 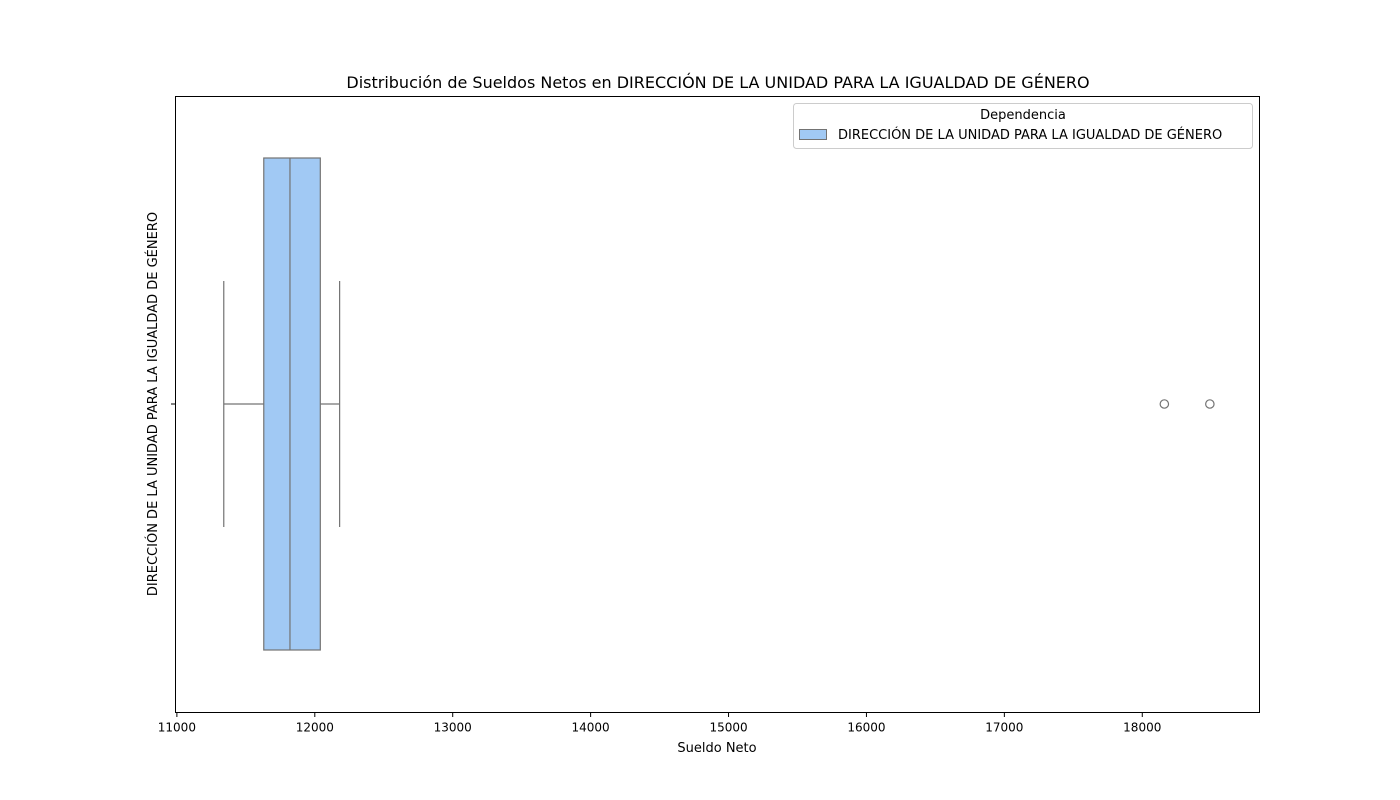 What do you see at coordinates (716, 748) in the screenshot?
I see `x-axis-label: Sueldo Neto` at bounding box center [716, 748].